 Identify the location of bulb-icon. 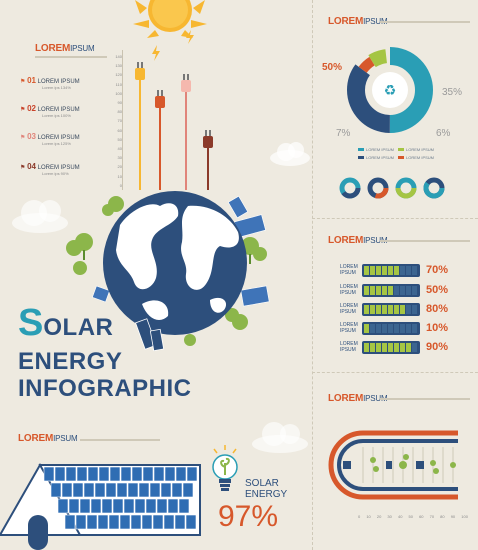
(225, 468).